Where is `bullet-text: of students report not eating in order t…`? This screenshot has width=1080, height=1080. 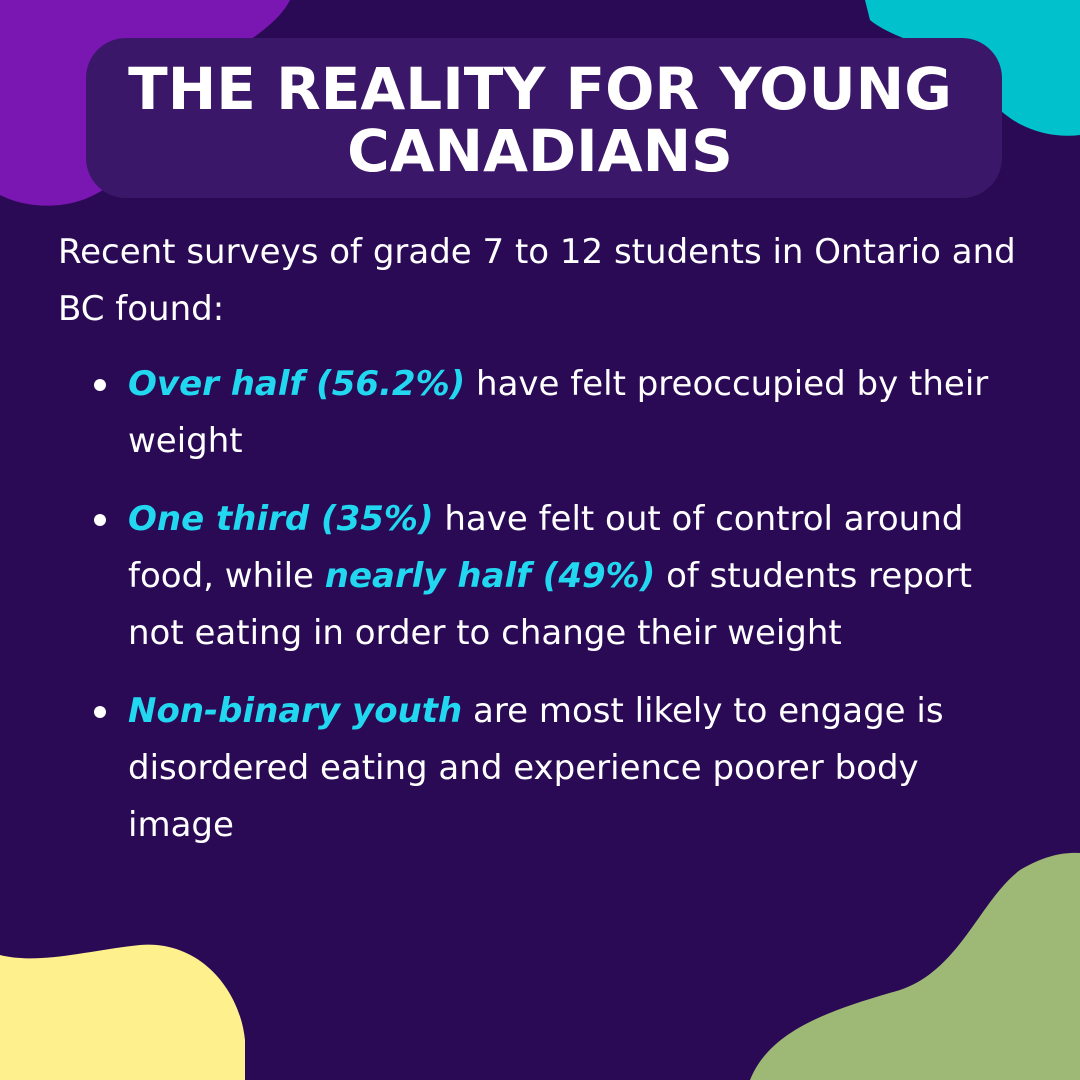 bullet-text: of students report not eating in order t… is located at coordinates (550, 604).